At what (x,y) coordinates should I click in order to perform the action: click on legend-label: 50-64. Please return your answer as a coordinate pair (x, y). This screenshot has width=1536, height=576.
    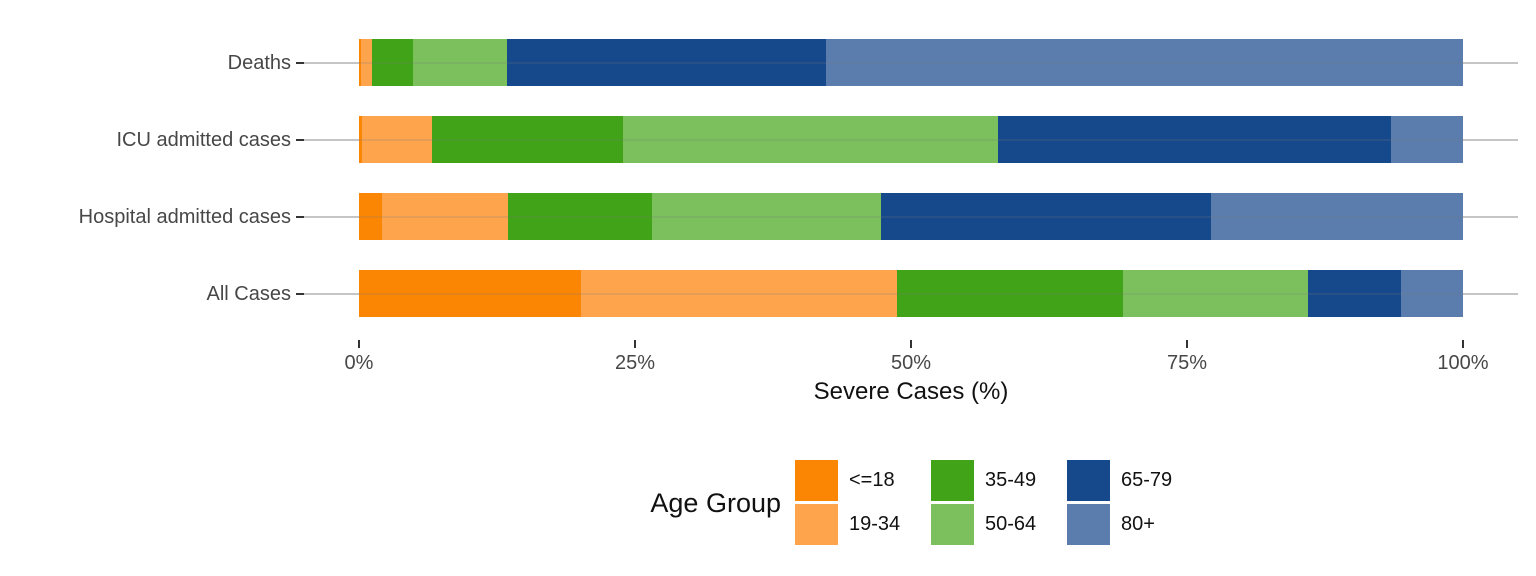
    Looking at the image, I should click on (1011, 524).